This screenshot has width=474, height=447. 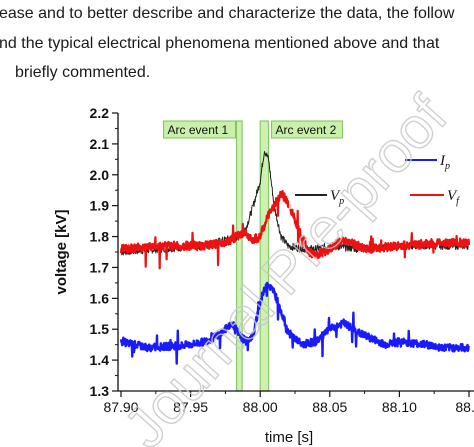 What do you see at coordinates (100, 206) in the screenshot?
I see `y-tick-label: 1.9` at bounding box center [100, 206].